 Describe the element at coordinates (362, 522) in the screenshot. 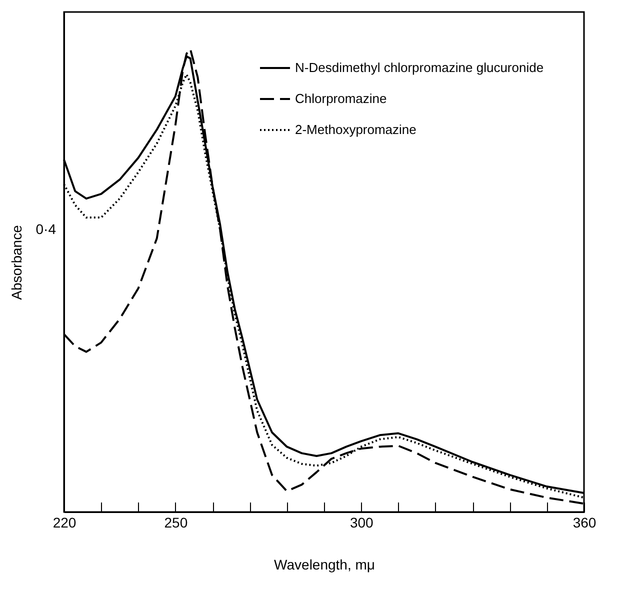

I see `x-tick-label: 300` at that location.